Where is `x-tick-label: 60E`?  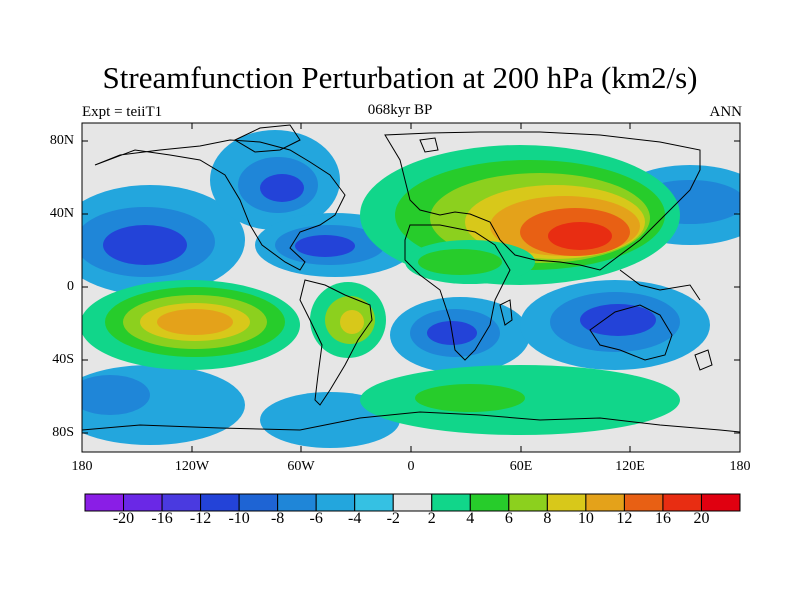
x-tick-label: 60E is located at coordinates (521, 466).